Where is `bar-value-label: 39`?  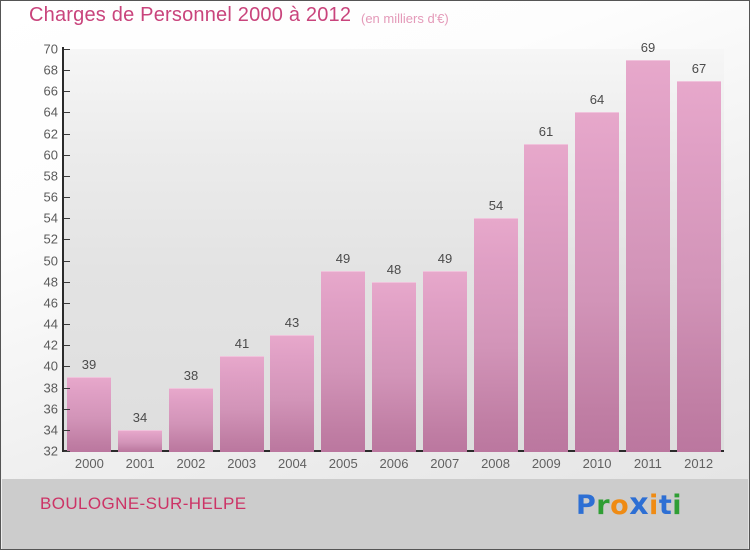
bar-value-label: 39 is located at coordinates (89, 364).